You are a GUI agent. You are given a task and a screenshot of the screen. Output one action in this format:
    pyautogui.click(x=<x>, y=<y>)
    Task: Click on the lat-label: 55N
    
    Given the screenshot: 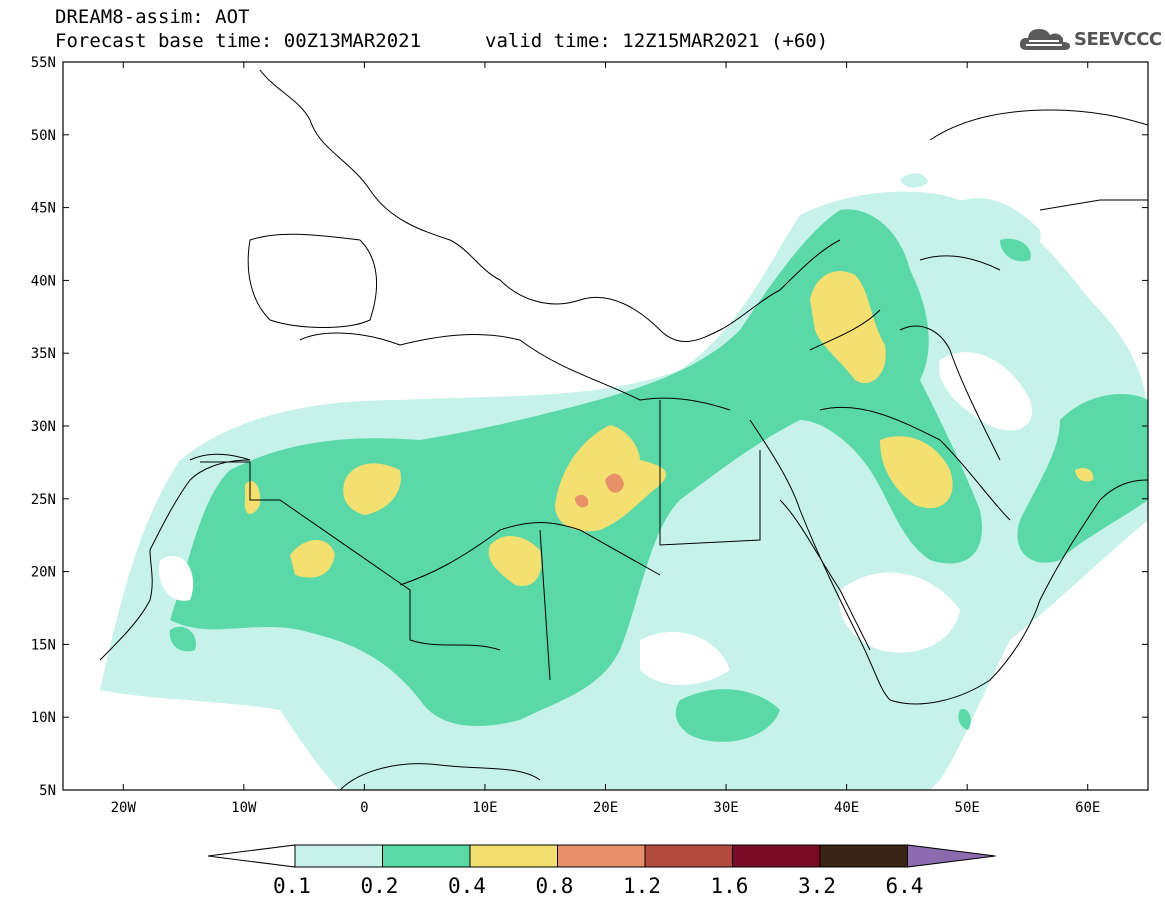 What is the action you would take?
    pyautogui.click(x=43, y=63)
    